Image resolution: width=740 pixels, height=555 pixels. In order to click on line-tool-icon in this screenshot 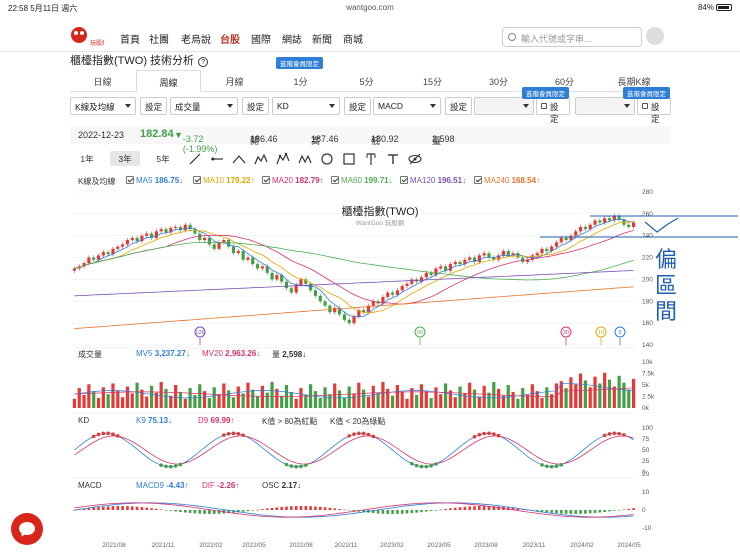, I will do `click(195, 159)`.